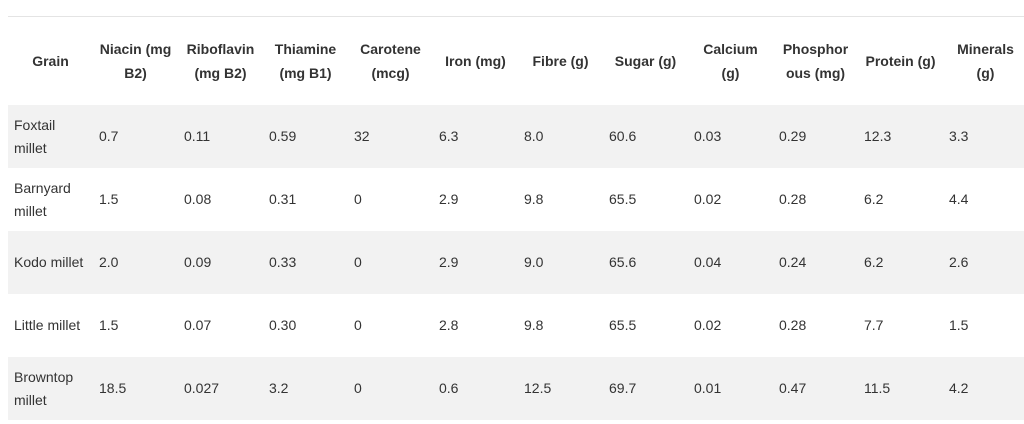 The image size is (1024, 424). I want to click on table-cell: 4.4, so click(959, 199).